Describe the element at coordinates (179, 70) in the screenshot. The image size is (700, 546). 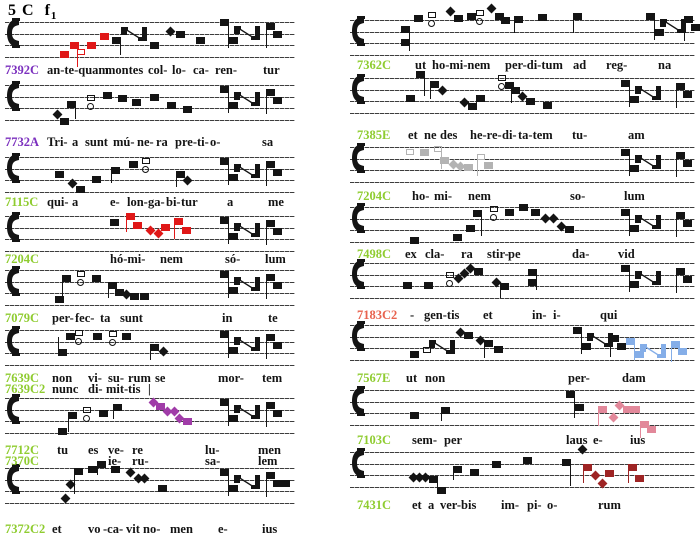
I see `syllable: lo-` at that location.